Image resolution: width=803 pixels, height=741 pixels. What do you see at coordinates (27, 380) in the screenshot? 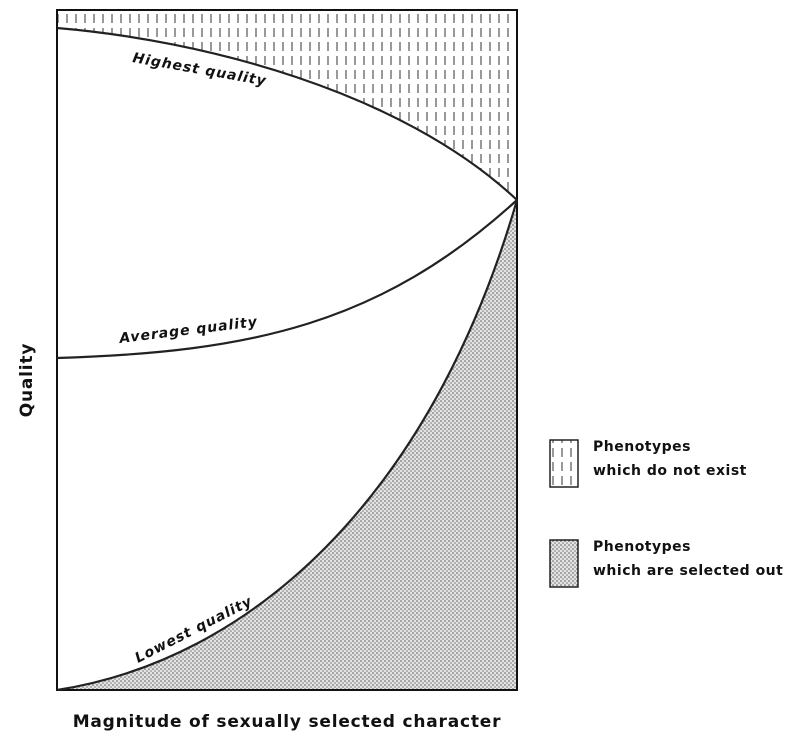
I see `y-axis-label: Quality` at bounding box center [27, 380].